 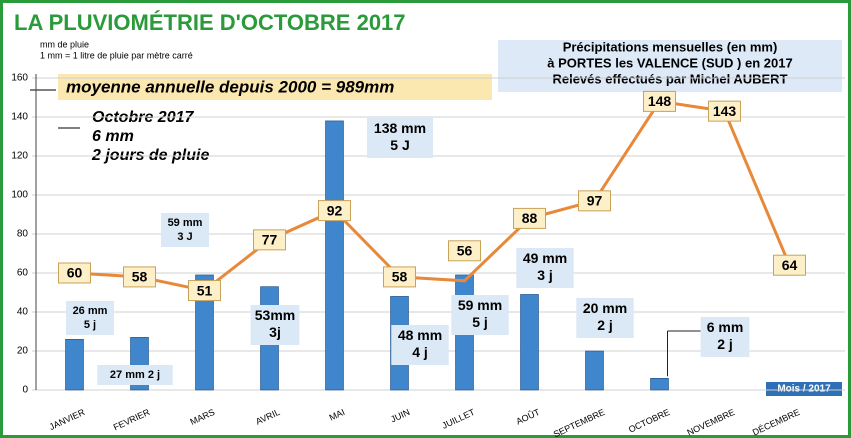 What do you see at coordinates (210, 22) in the screenshot?
I see `chart-title: LA PLUVIOMÉTRIE D'OCTOBRE 2017` at bounding box center [210, 22].